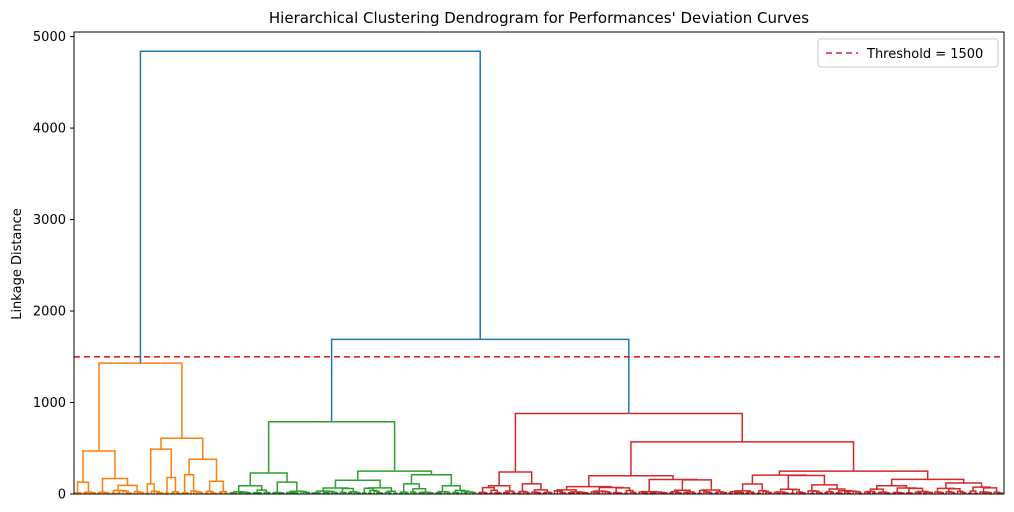 The height and width of the screenshot is (512, 1014). I want to click on y-tick-label: 0, so click(62, 495).